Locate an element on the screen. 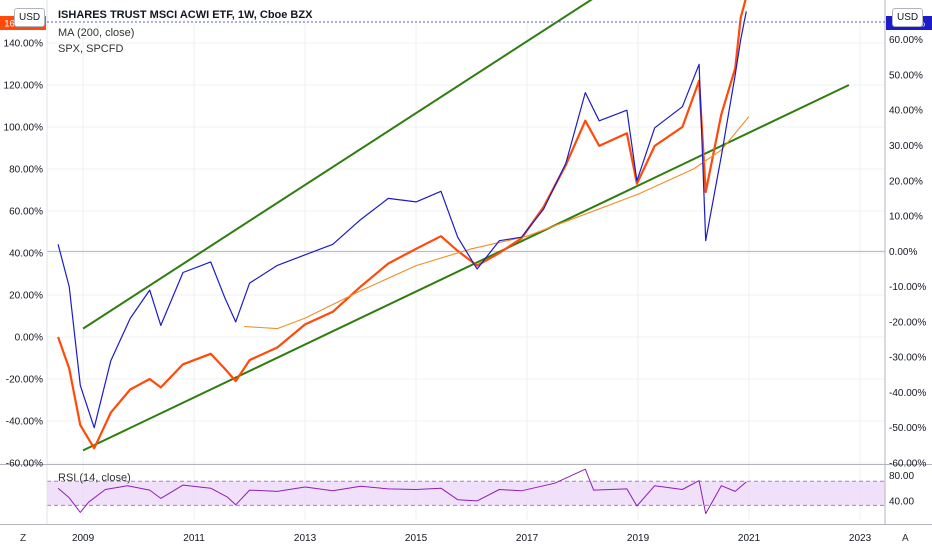 The image size is (932, 555). right-tick-label: 0.00% is located at coordinates (903, 252).